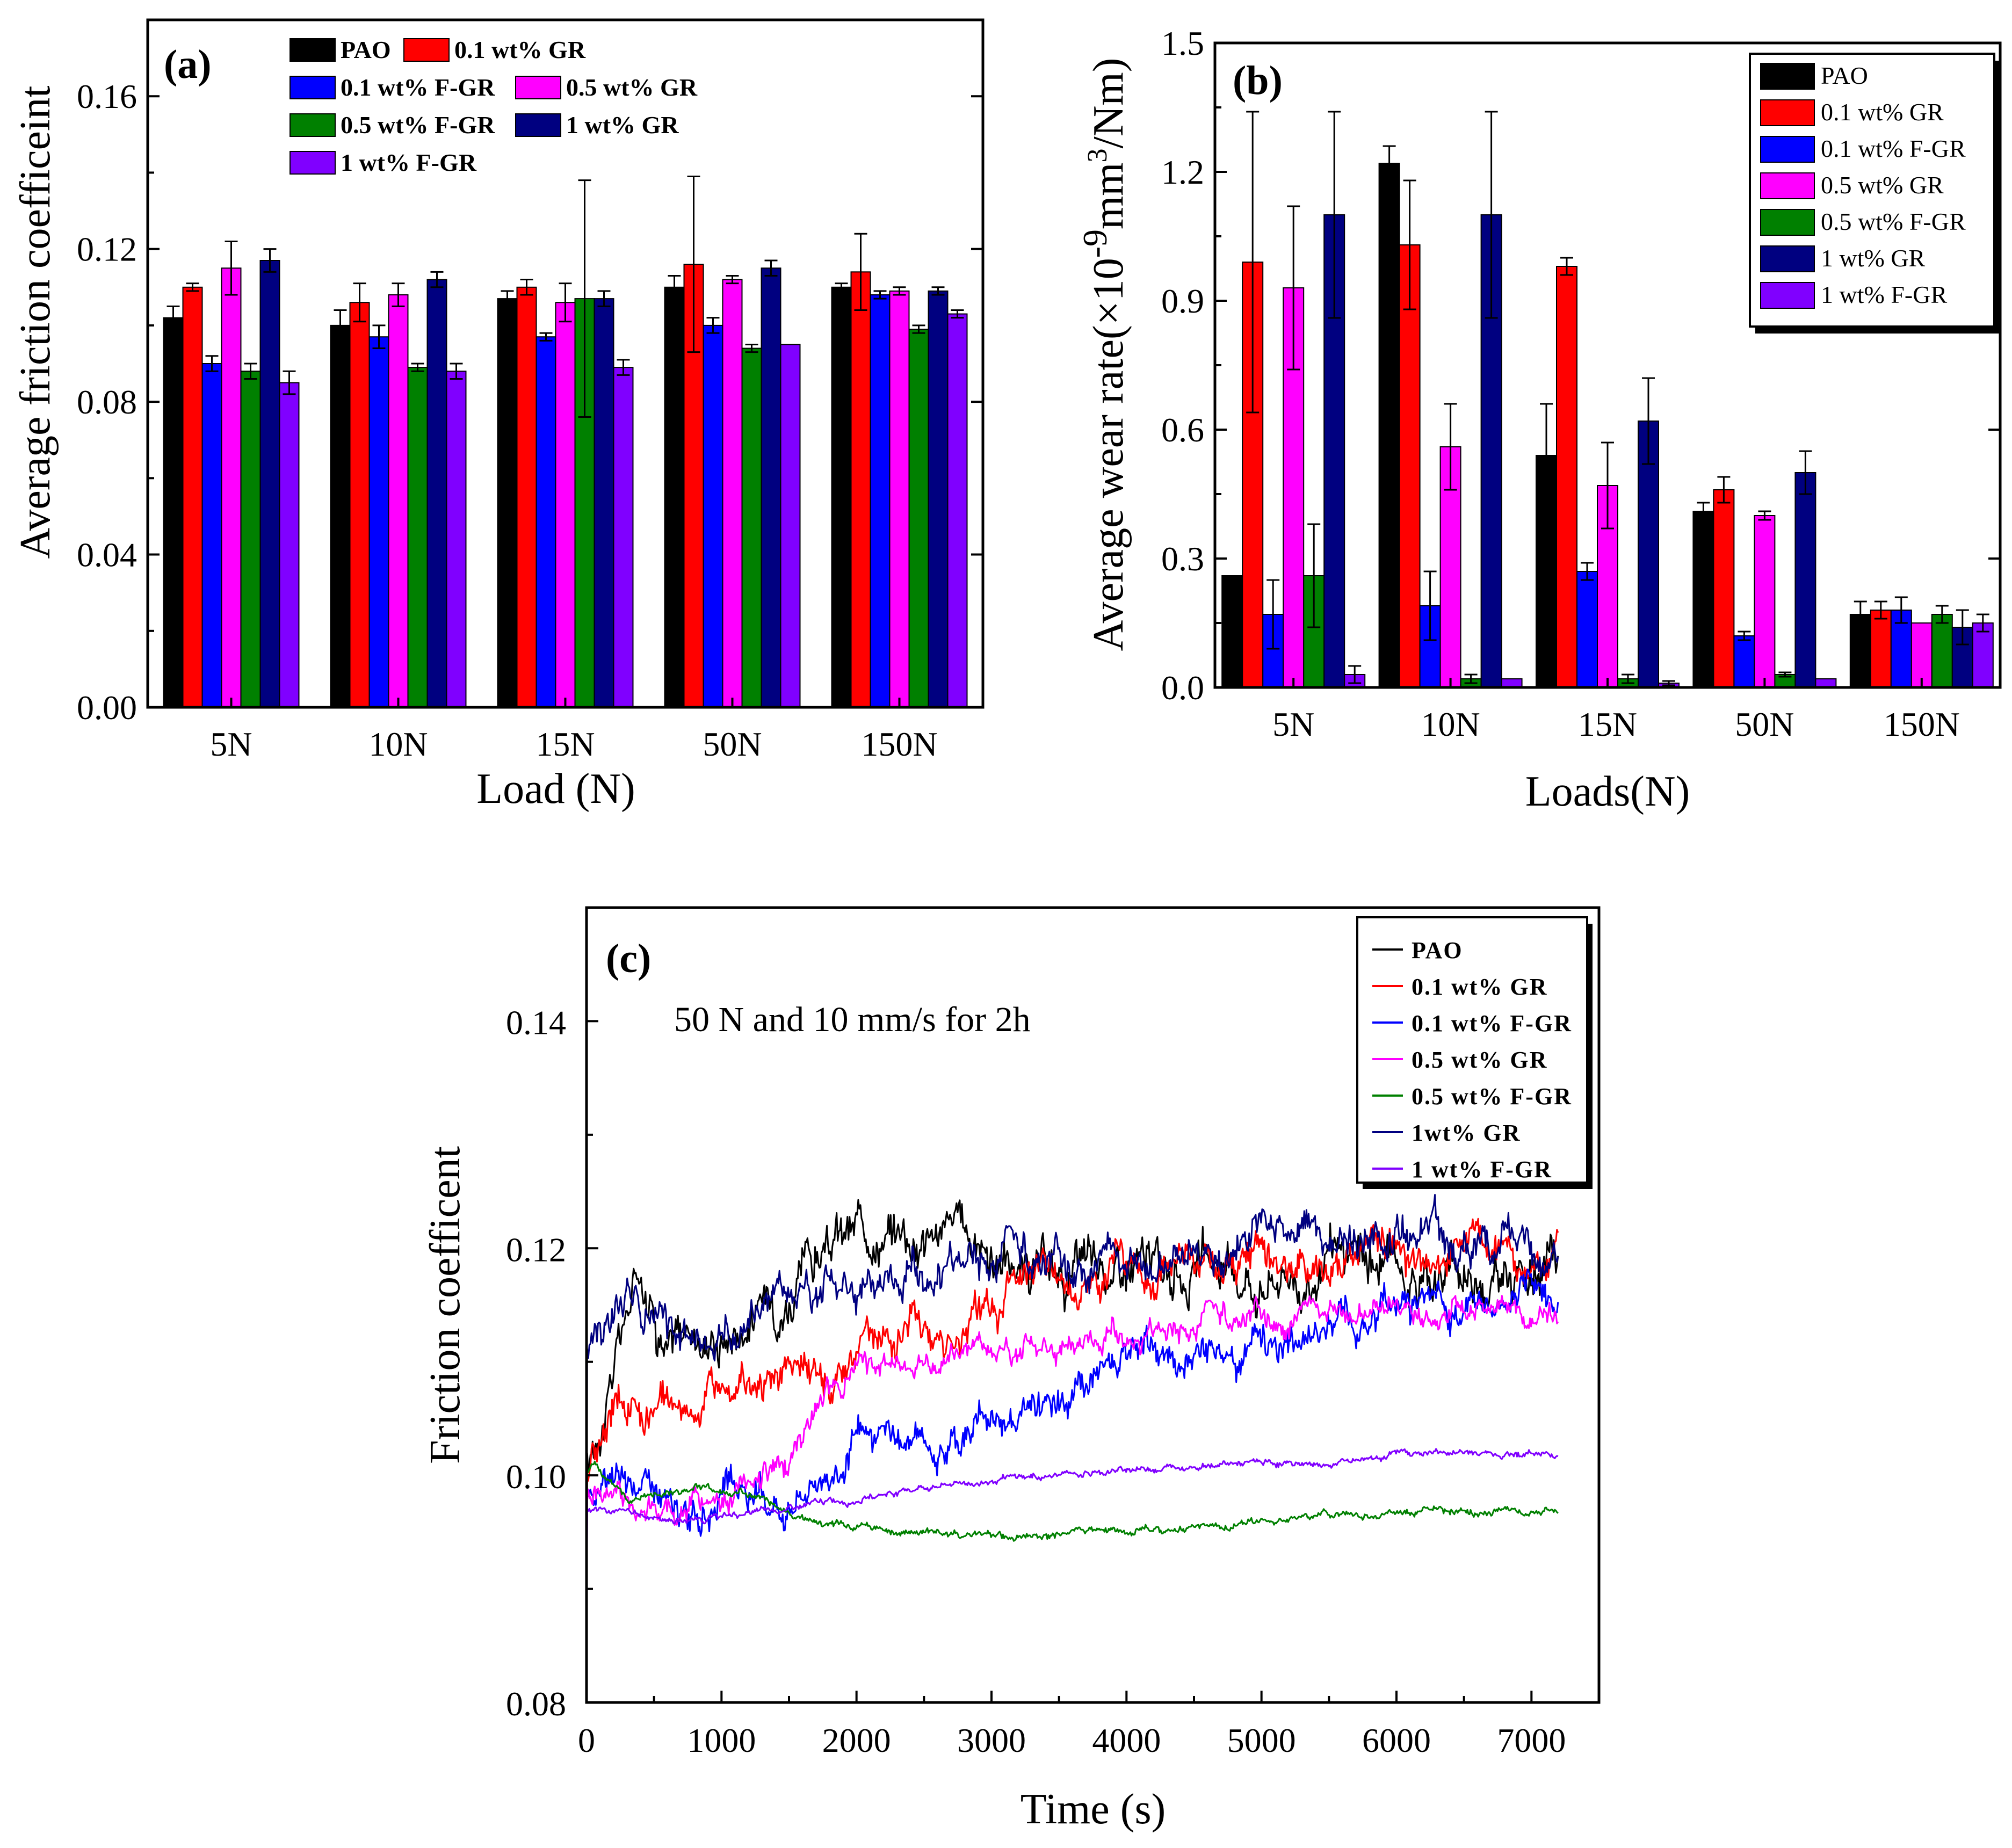 The height and width of the screenshot is (1848, 2012). What do you see at coordinates (1482, 1169) in the screenshot?
I see `panel-c-legend-label: 1 wt% F-GR` at bounding box center [1482, 1169].